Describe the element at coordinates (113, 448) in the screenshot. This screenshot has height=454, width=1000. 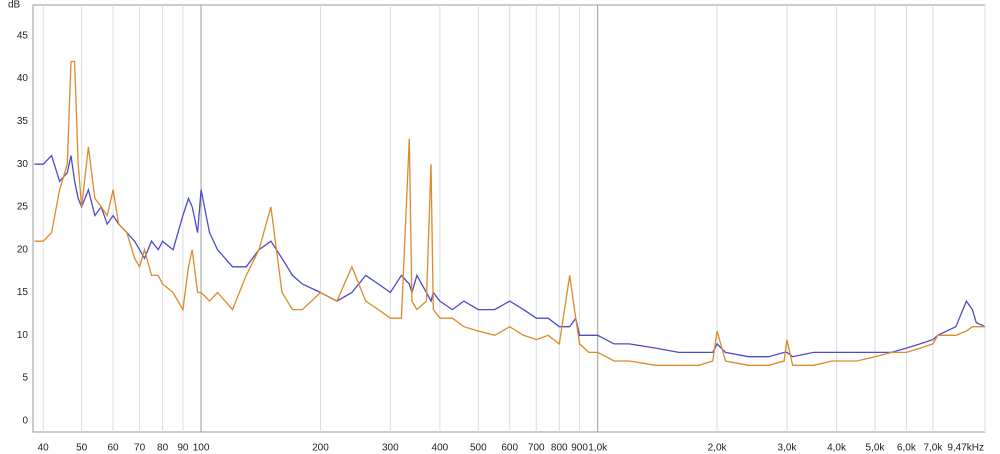
I see `x-tick-label: 60` at that location.